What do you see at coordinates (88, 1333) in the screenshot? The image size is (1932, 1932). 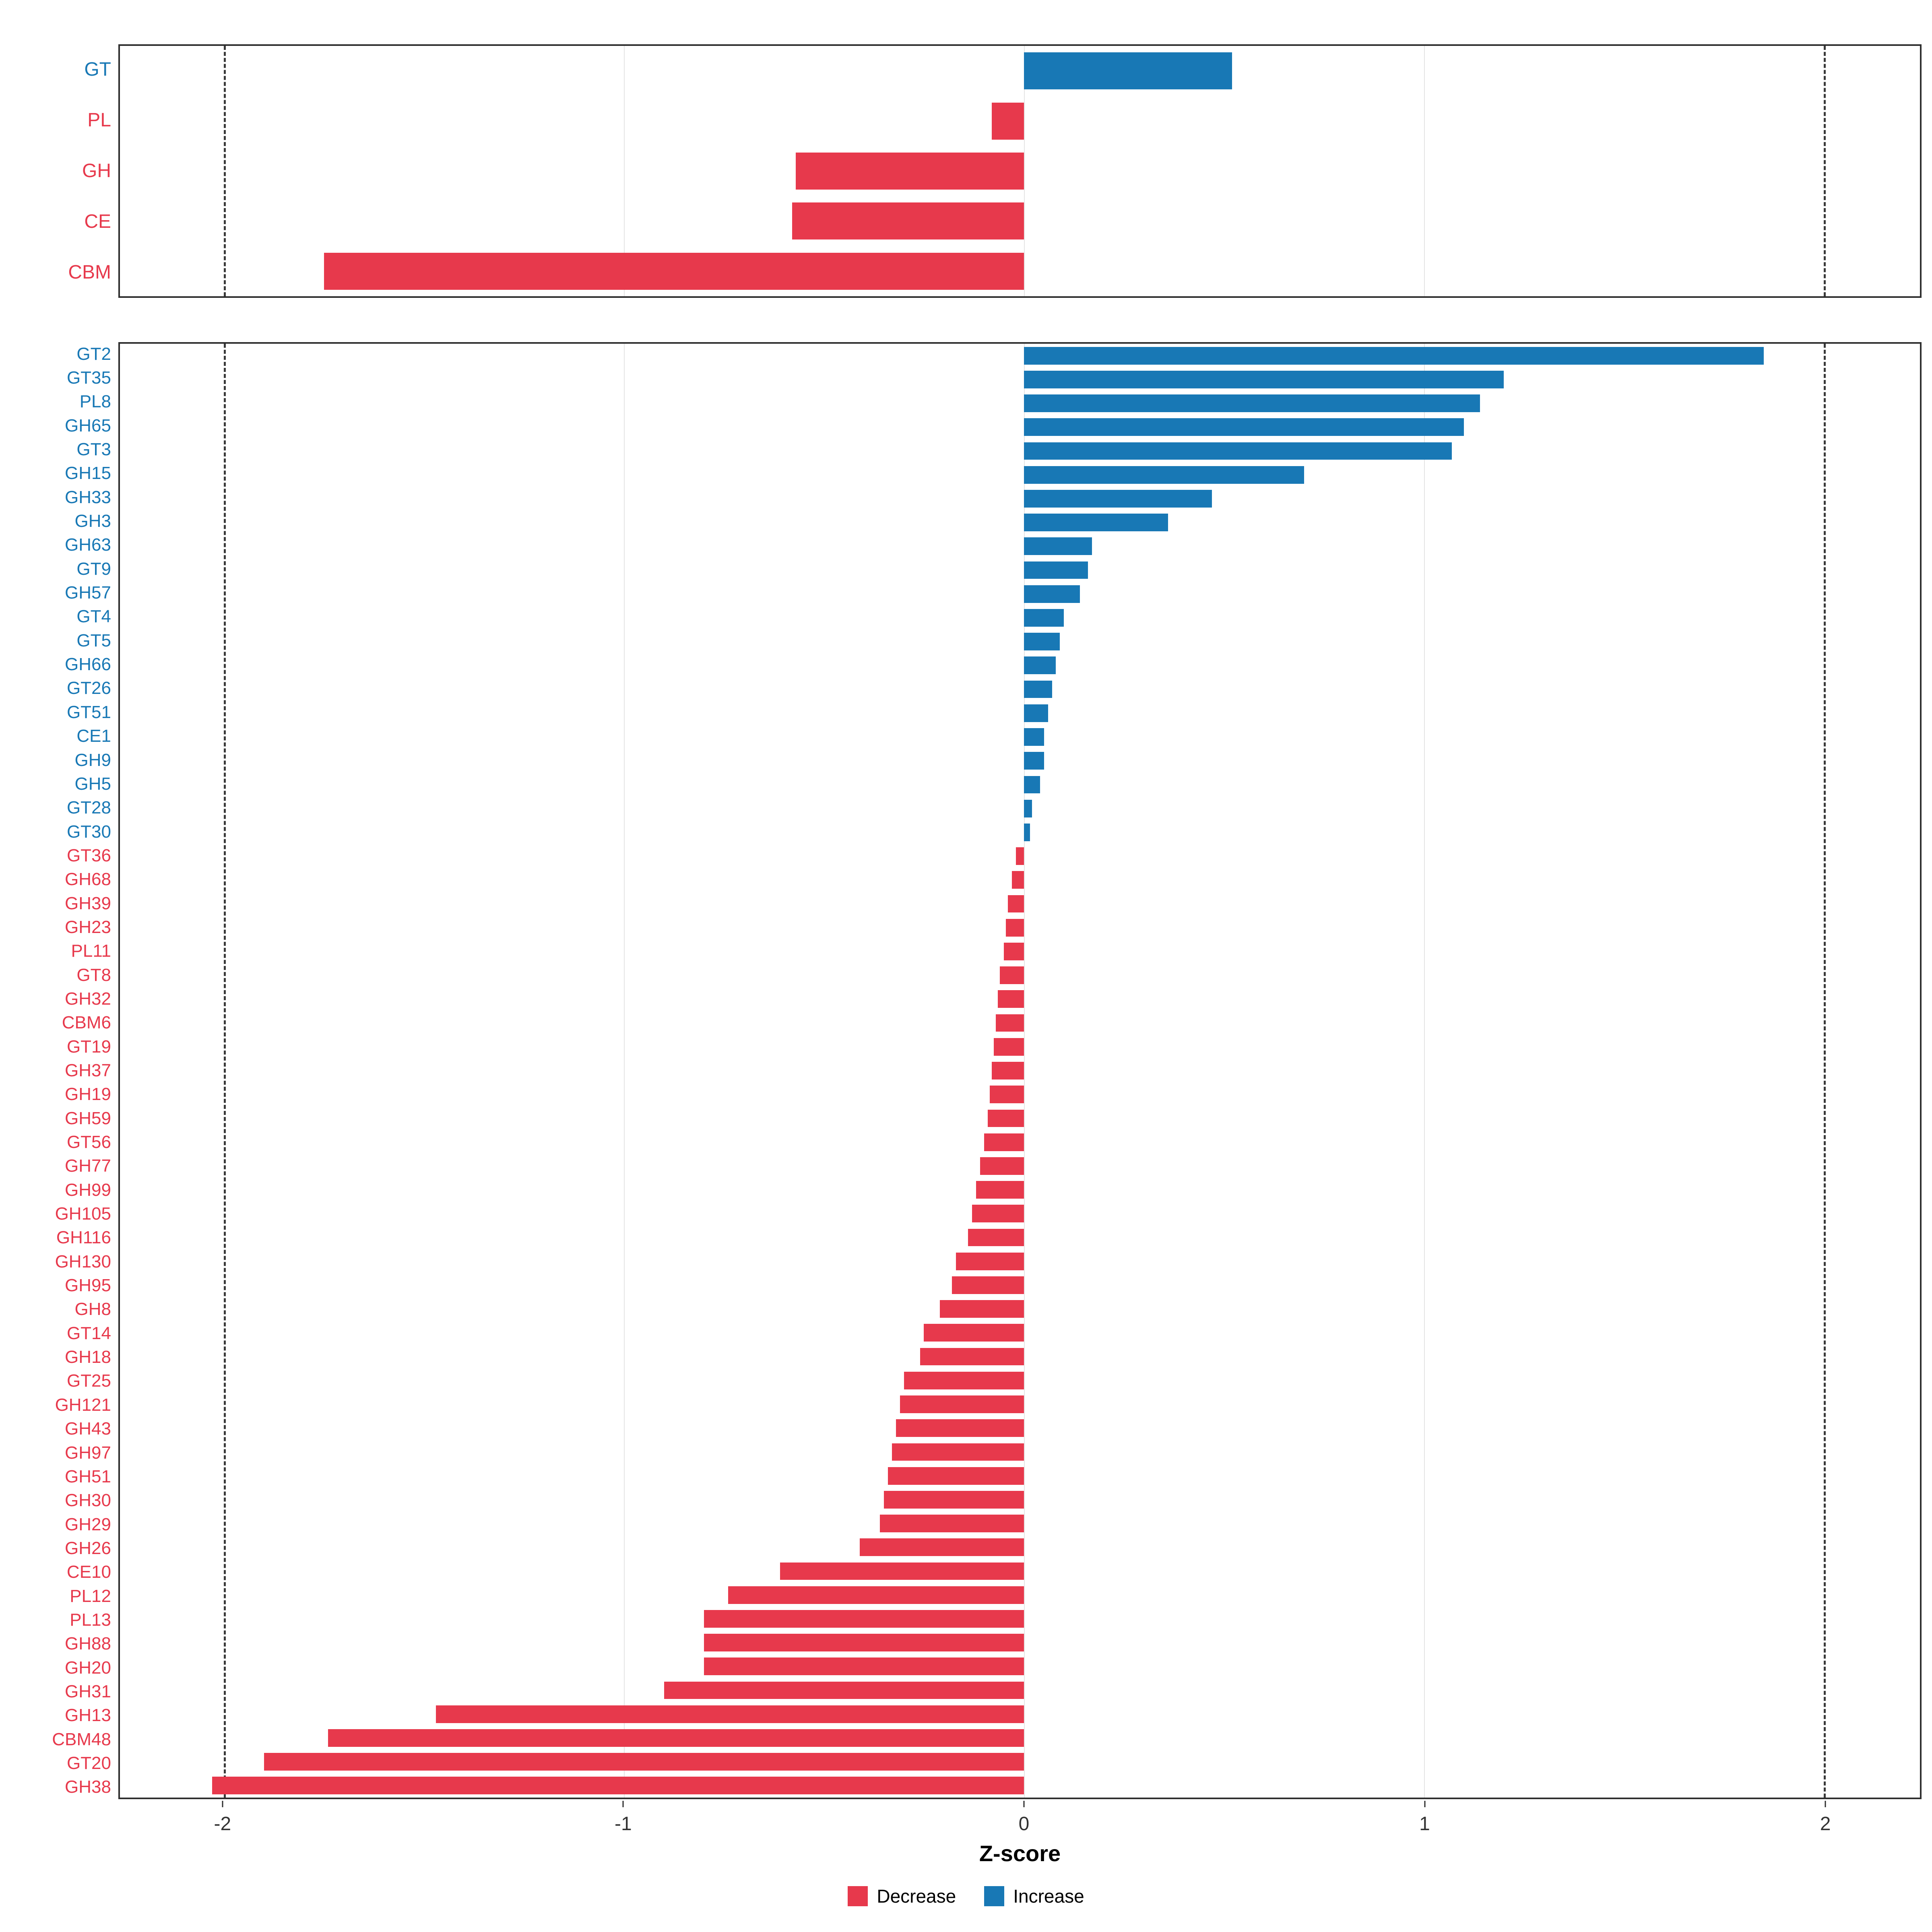 I see `category-label: GT14` at bounding box center [88, 1333].